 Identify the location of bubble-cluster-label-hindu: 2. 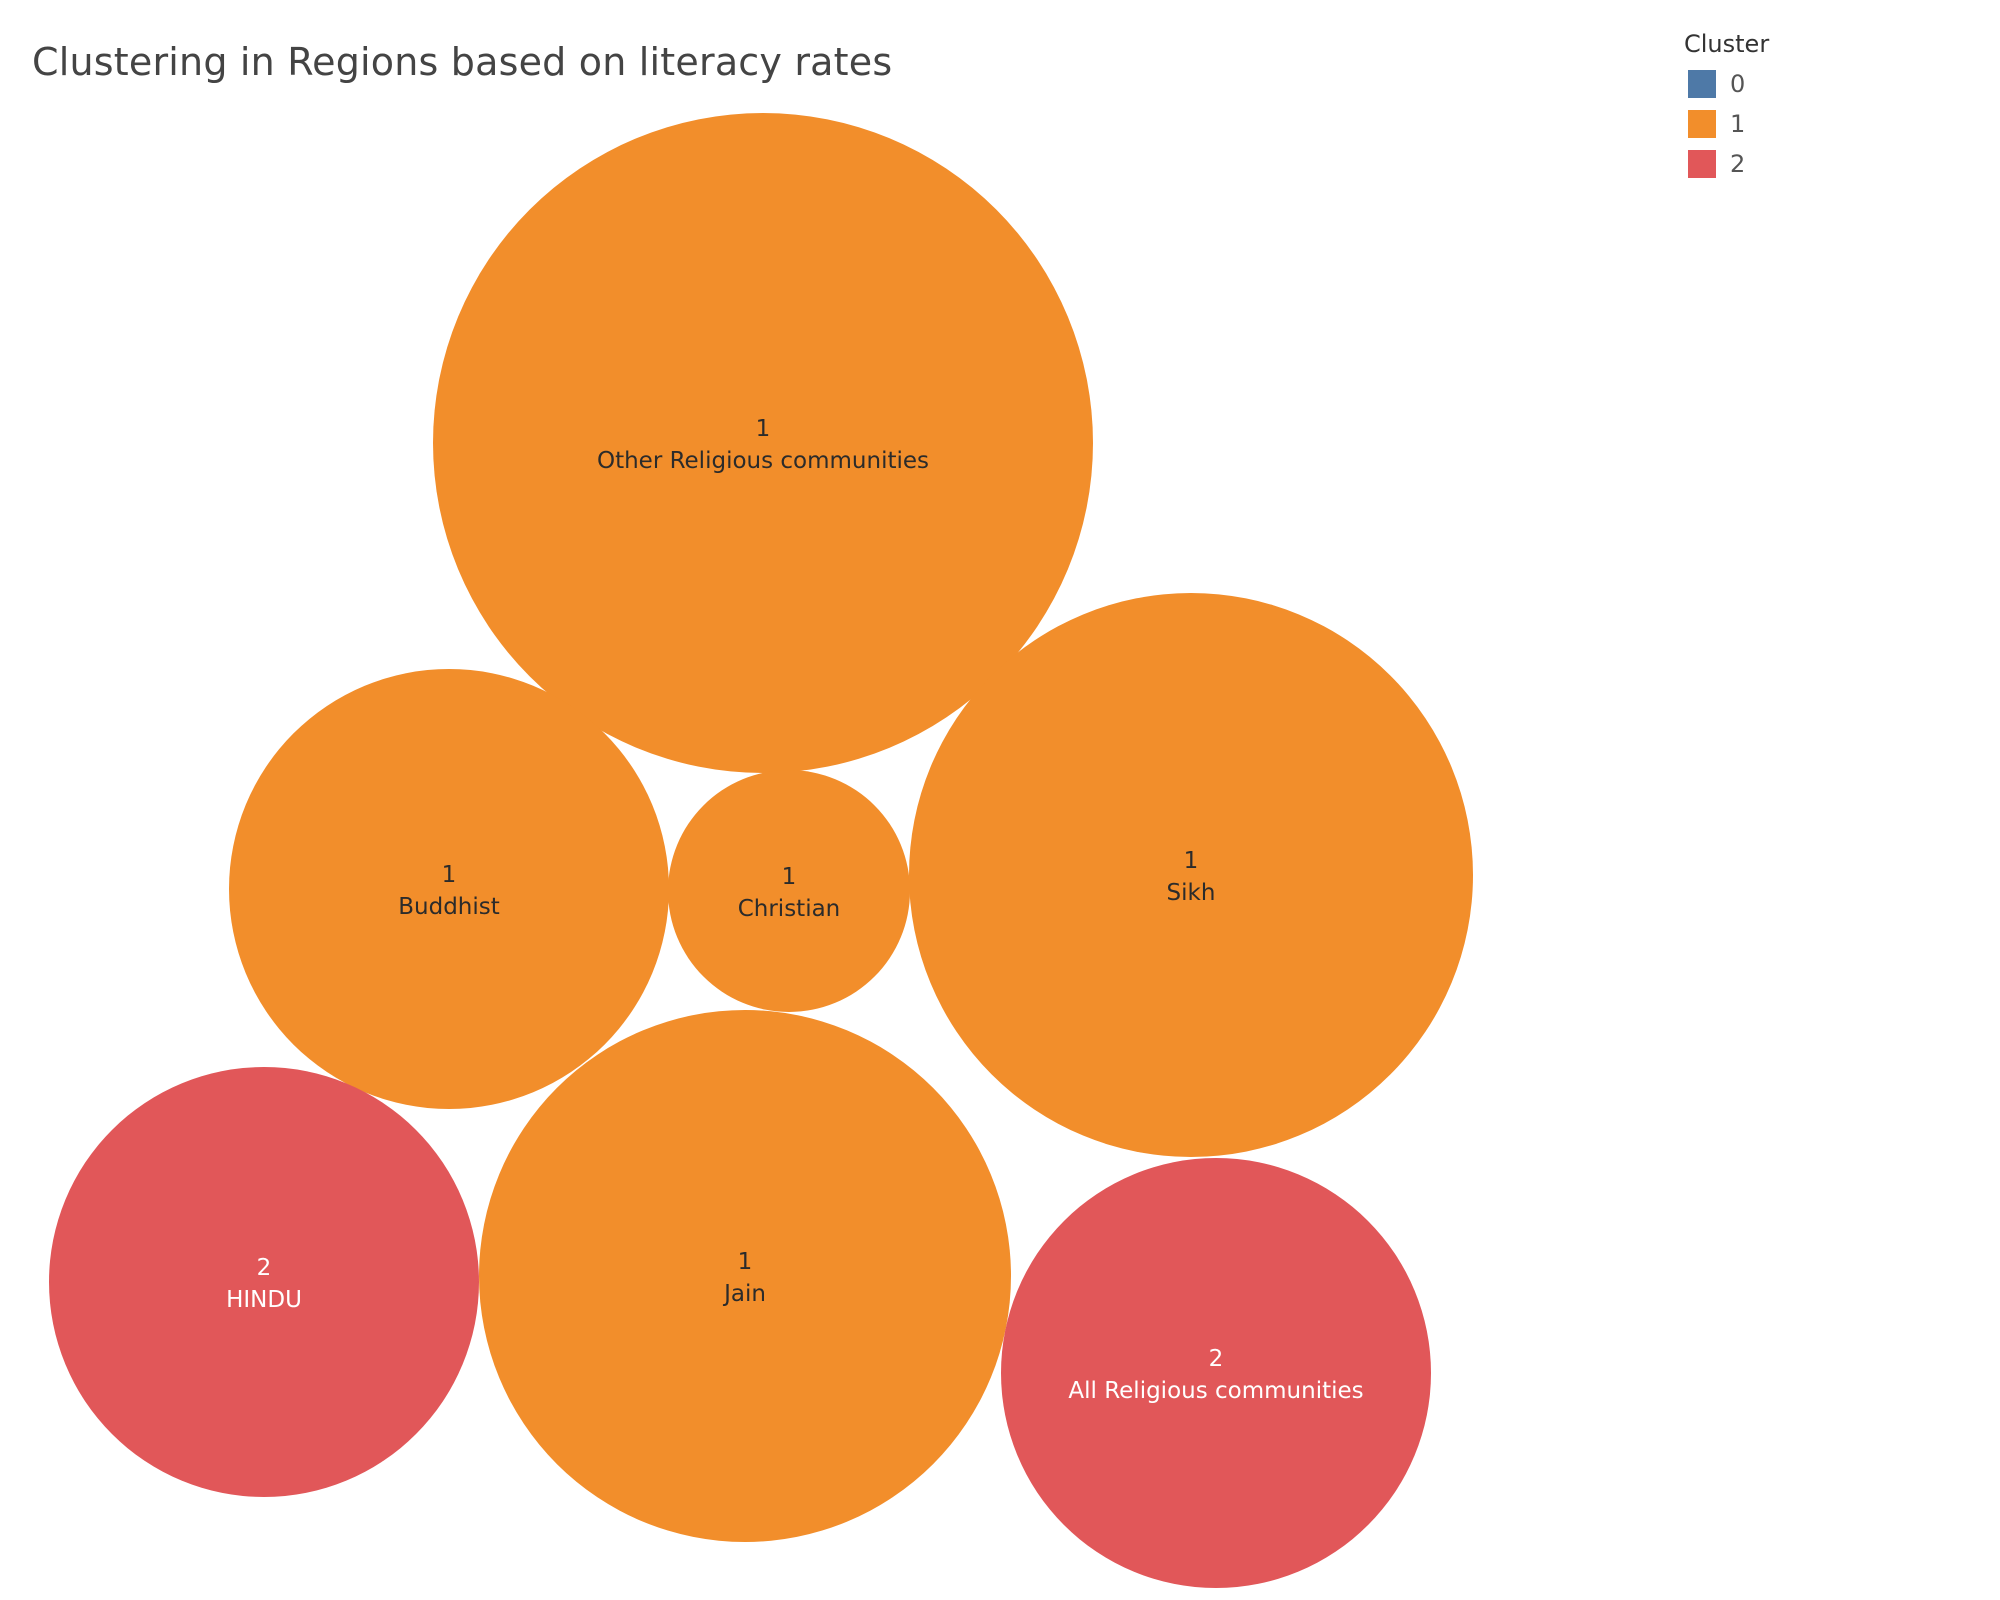
(264, 1268).